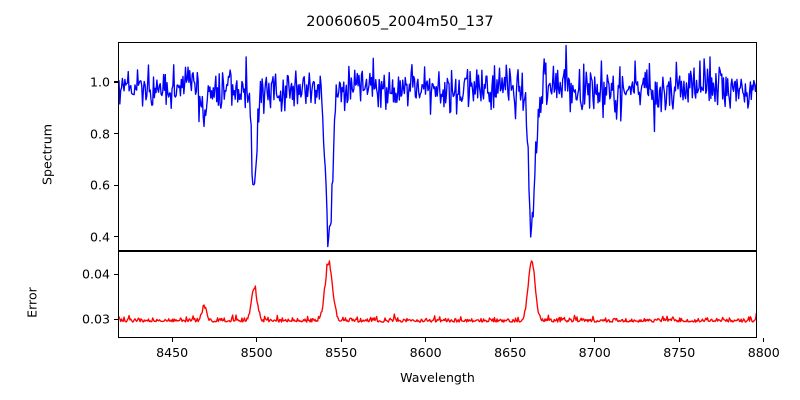 Image resolution: width=800 pixels, height=400 pixels. What do you see at coordinates (116, 82) in the screenshot?
I see `spectrum-ytick-1.0` at bounding box center [116, 82].